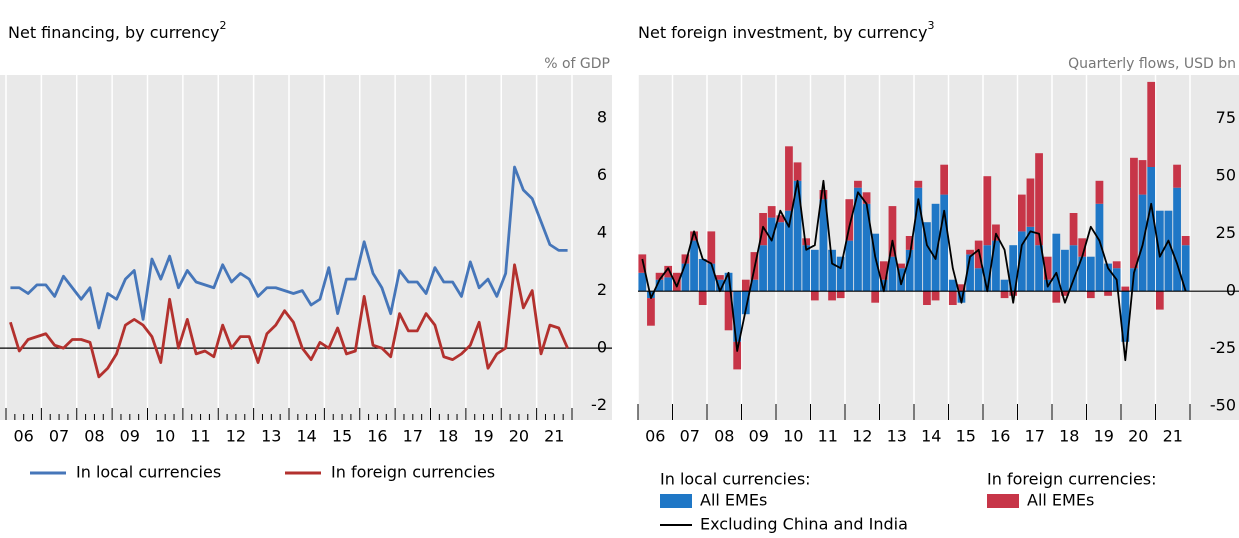  What do you see at coordinates (1226, 175) in the screenshot?
I see `y-tick-label: 50` at bounding box center [1226, 175].